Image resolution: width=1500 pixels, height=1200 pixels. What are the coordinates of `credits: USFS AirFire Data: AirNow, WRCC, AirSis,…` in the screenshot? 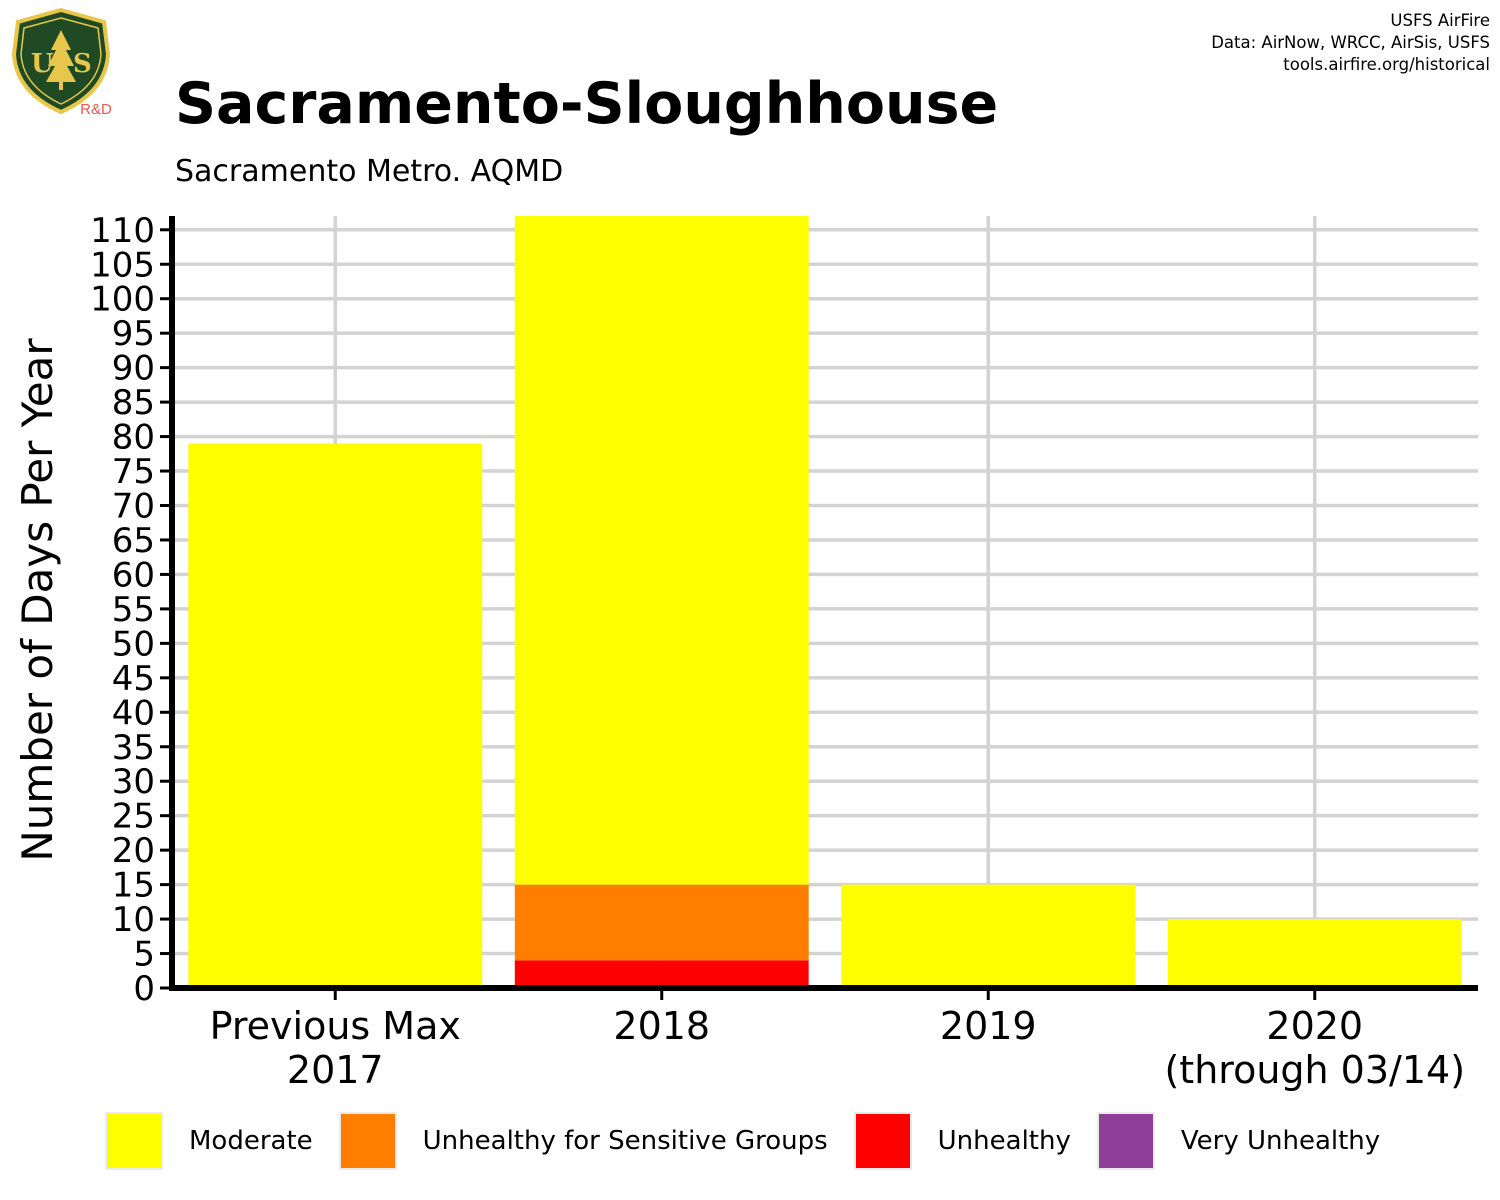 It's located at (1350, 43).